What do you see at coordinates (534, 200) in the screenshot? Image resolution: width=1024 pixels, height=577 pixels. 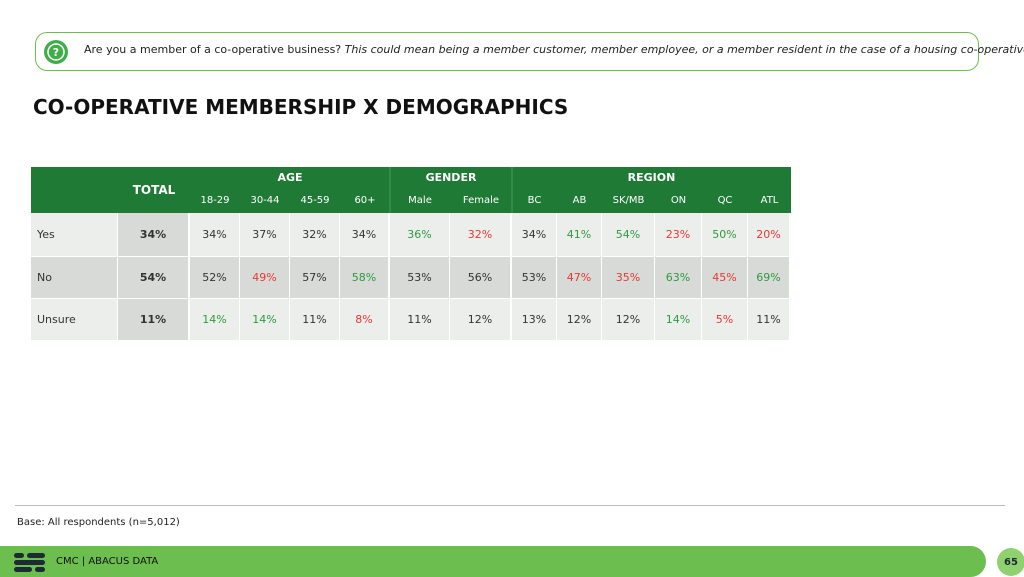 I see `column-header: BC` at bounding box center [534, 200].